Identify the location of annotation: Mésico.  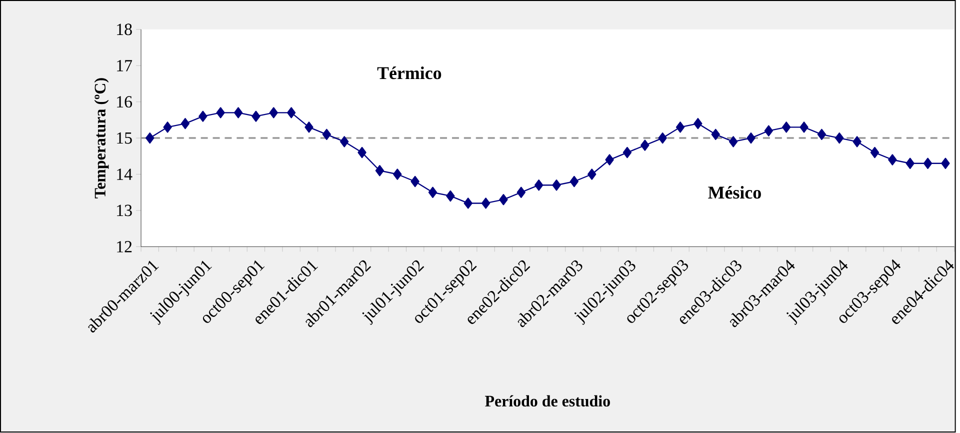
(734, 192).